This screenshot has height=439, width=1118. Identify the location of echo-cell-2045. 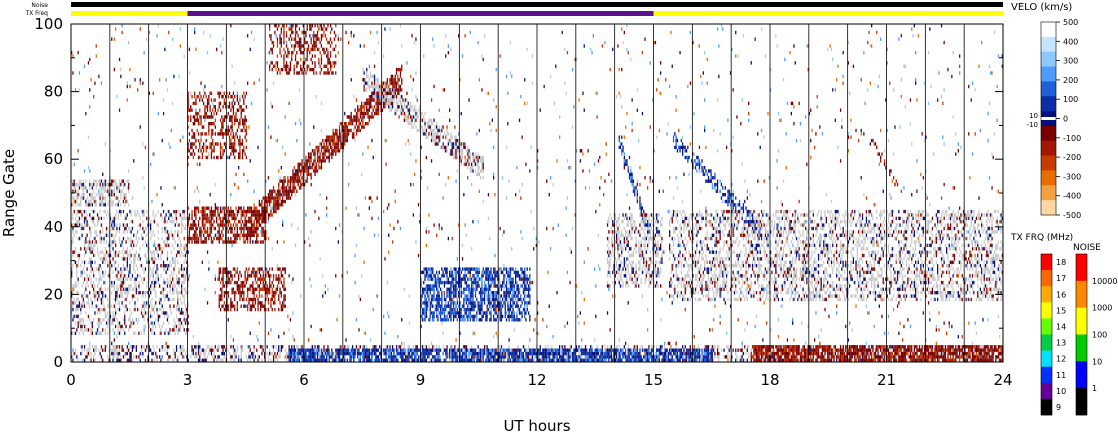
(453, 353).